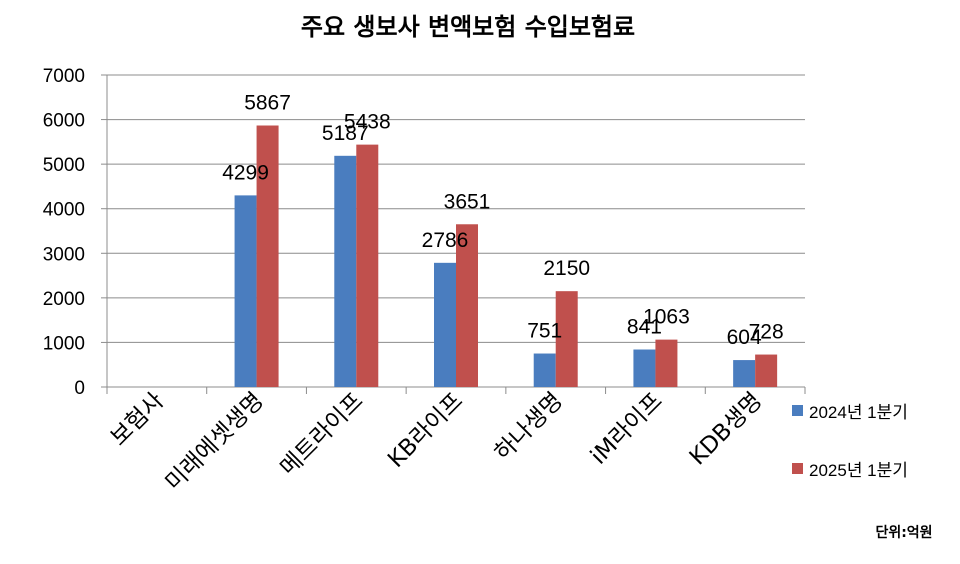 This screenshot has height=564, width=960. I want to click on data-label: 1063, so click(666, 317).